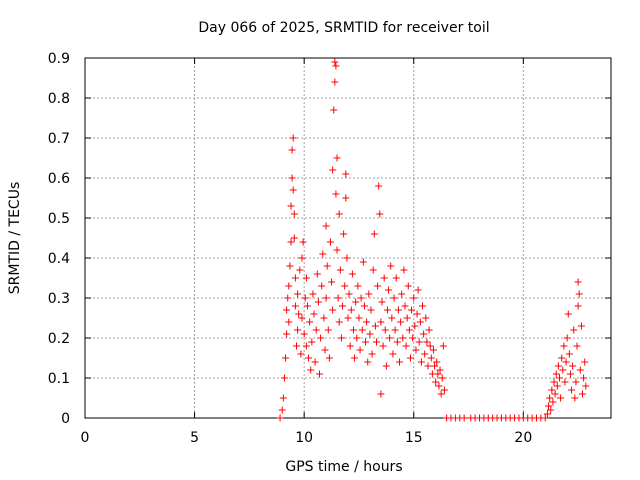 The height and width of the screenshot is (480, 640). What do you see at coordinates (304, 438) in the screenshot?
I see `x-tick-label: 10` at bounding box center [304, 438].